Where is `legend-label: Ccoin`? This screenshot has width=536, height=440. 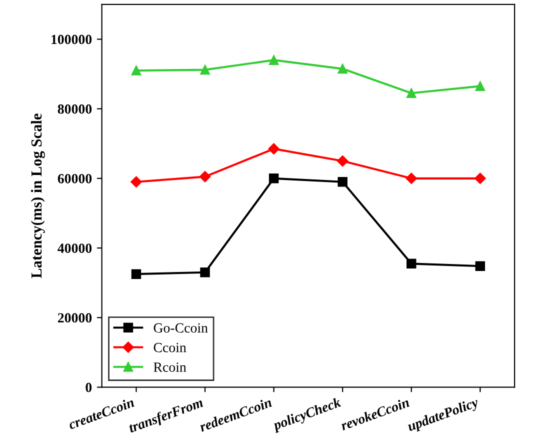
legend-label: Ccoin is located at coordinates (170, 347).